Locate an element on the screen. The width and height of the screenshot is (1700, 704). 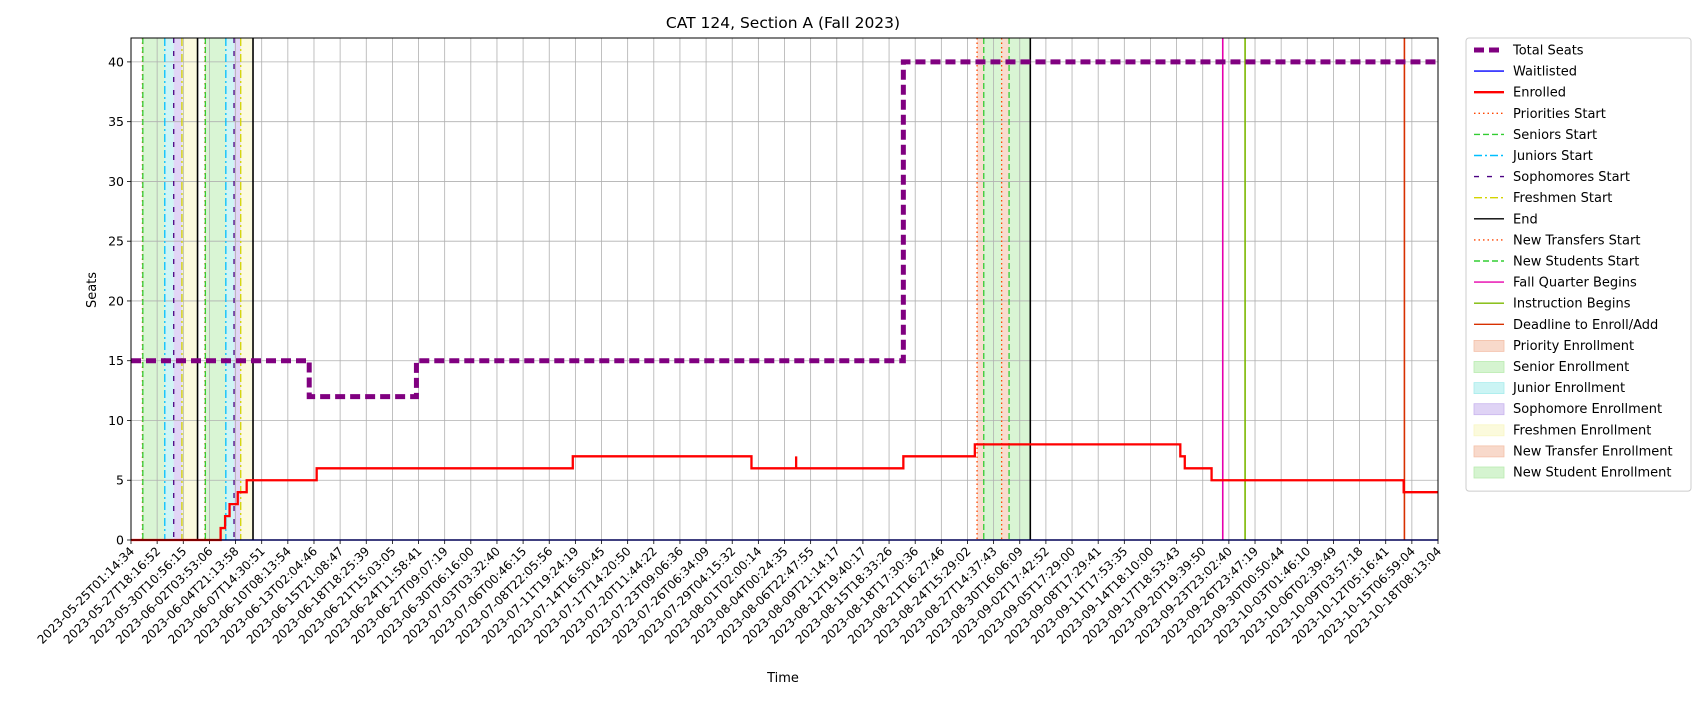
y-tick-label: 25 is located at coordinates (116, 241).